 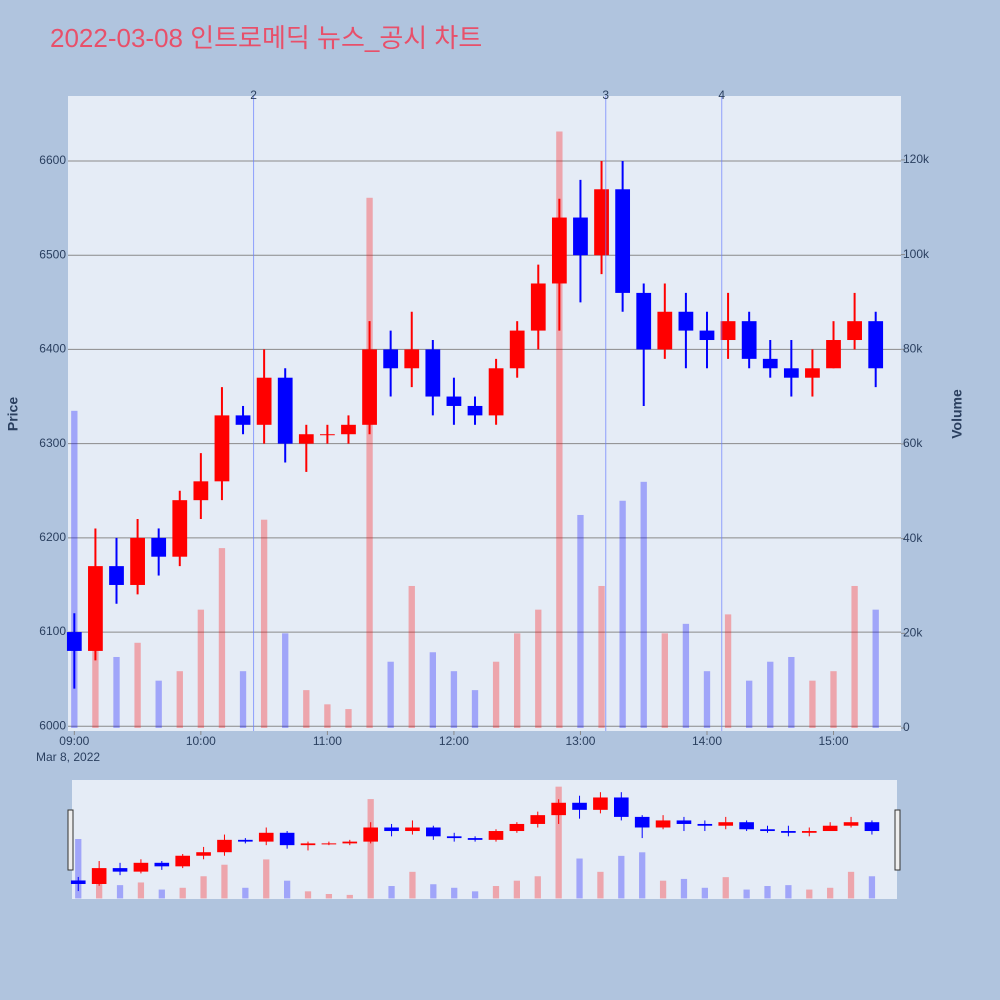 I want to click on range-slider, so click(x=484, y=839).